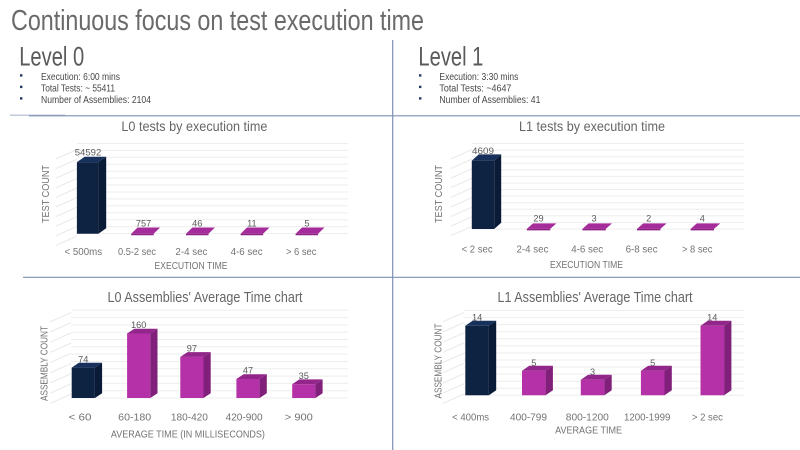 This screenshot has height=450, width=800. I want to click on svg-text: L0 tests by execution time, so click(194, 126).